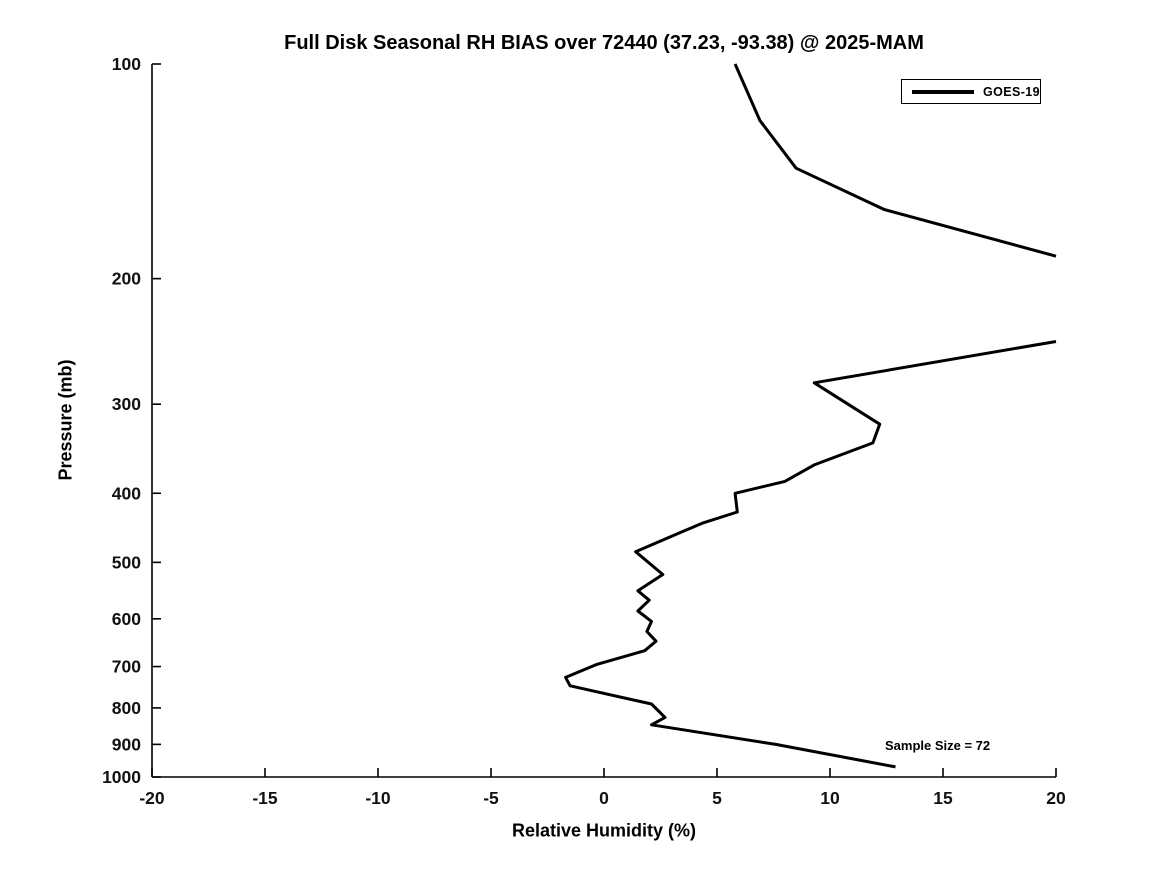 This screenshot has width=1167, height=875. Describe the element at coordinates (604, 830) in the screenshot. I see `x-axis-label: Relative Humidity (%)` at that location.